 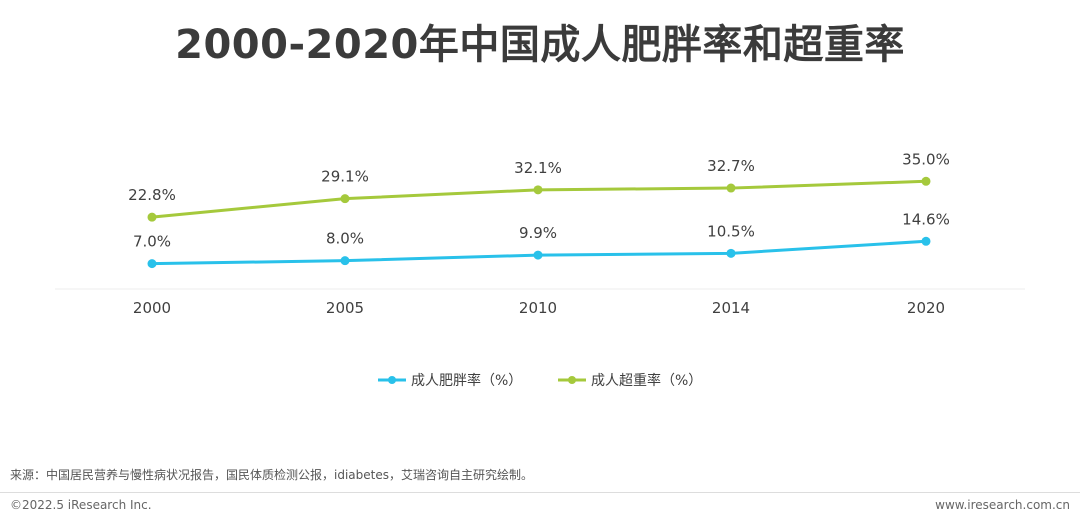 What do you see at coordinates (926, 219) in the screenshot?
I see `data-label: 14.6%` at bounding box center [926, 219].